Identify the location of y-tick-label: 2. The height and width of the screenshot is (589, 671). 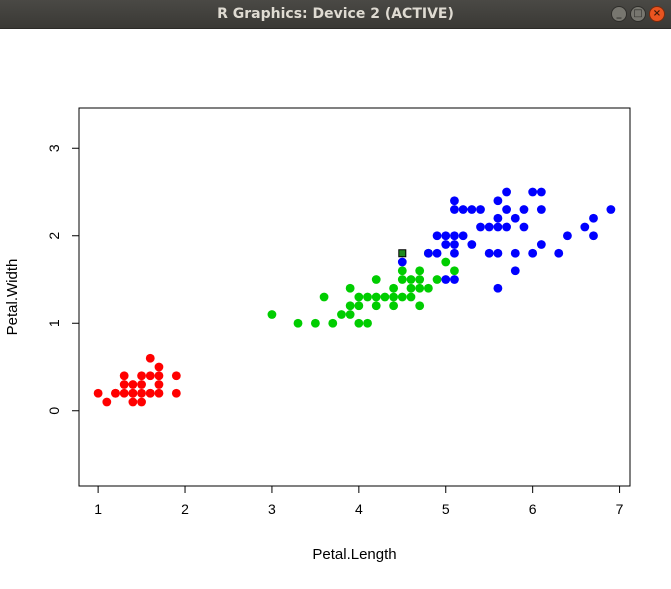
(54, 236).